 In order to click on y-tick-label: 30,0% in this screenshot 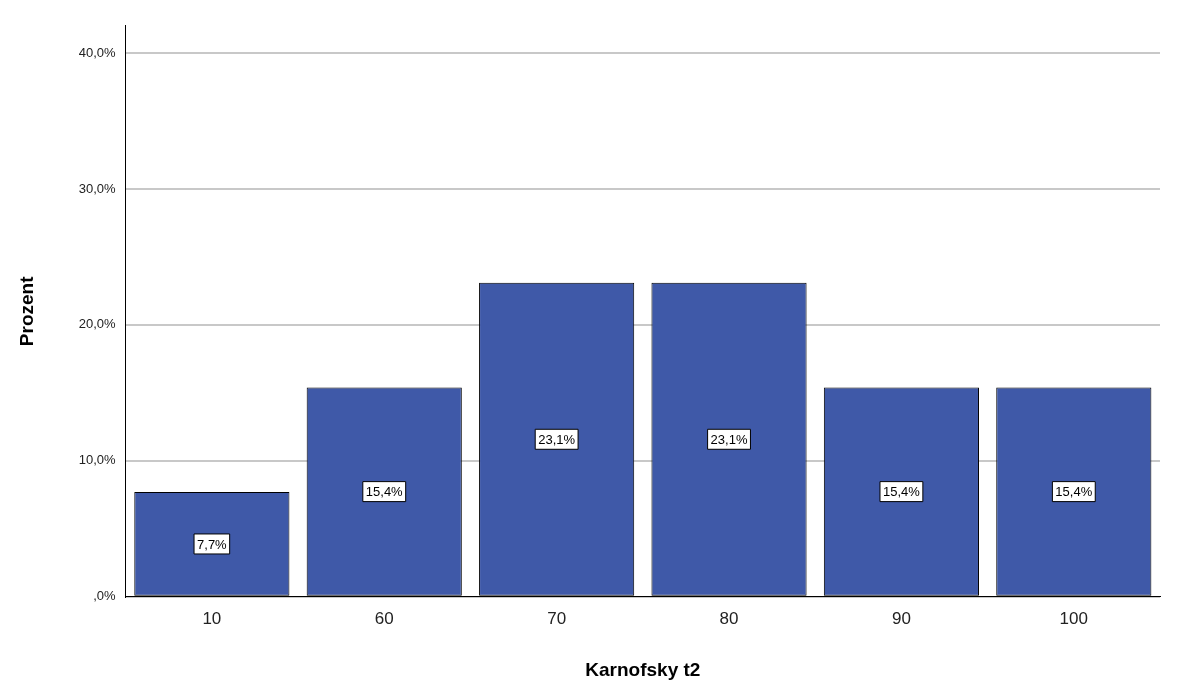, I will do `click(97, 188)`.